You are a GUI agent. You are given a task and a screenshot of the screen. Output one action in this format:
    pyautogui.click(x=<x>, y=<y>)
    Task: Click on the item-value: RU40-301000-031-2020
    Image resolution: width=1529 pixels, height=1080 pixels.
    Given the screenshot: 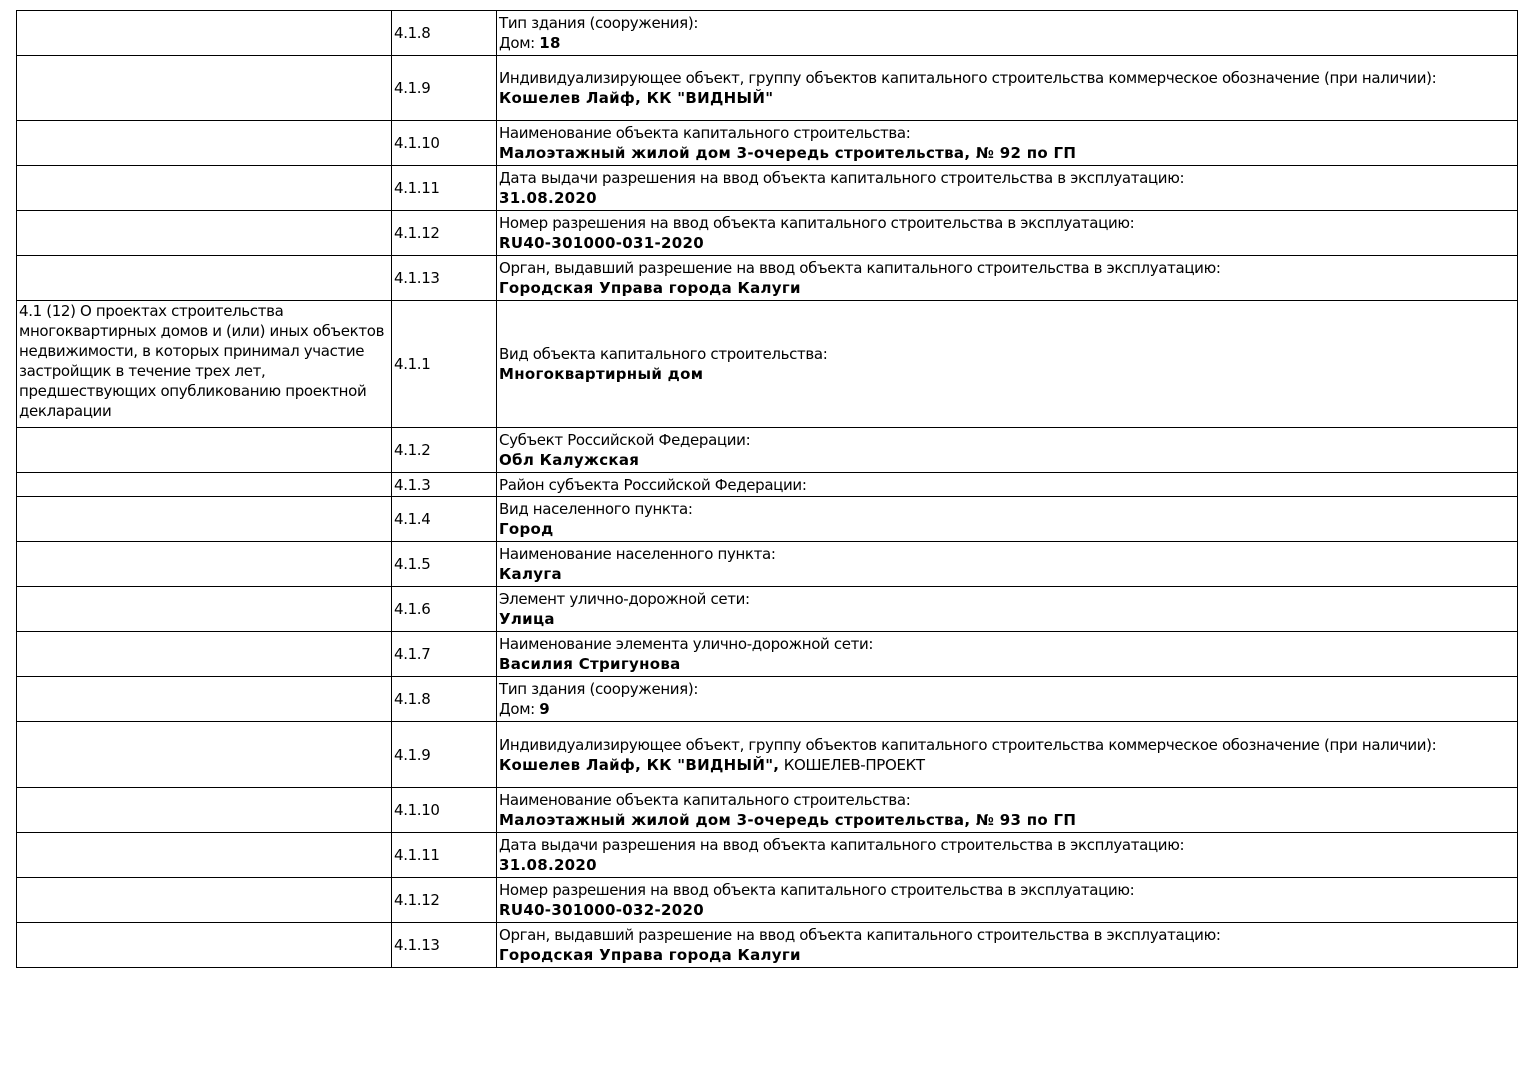 What is the action you would take?
    pyautogui.click(x=601, y=243)
    